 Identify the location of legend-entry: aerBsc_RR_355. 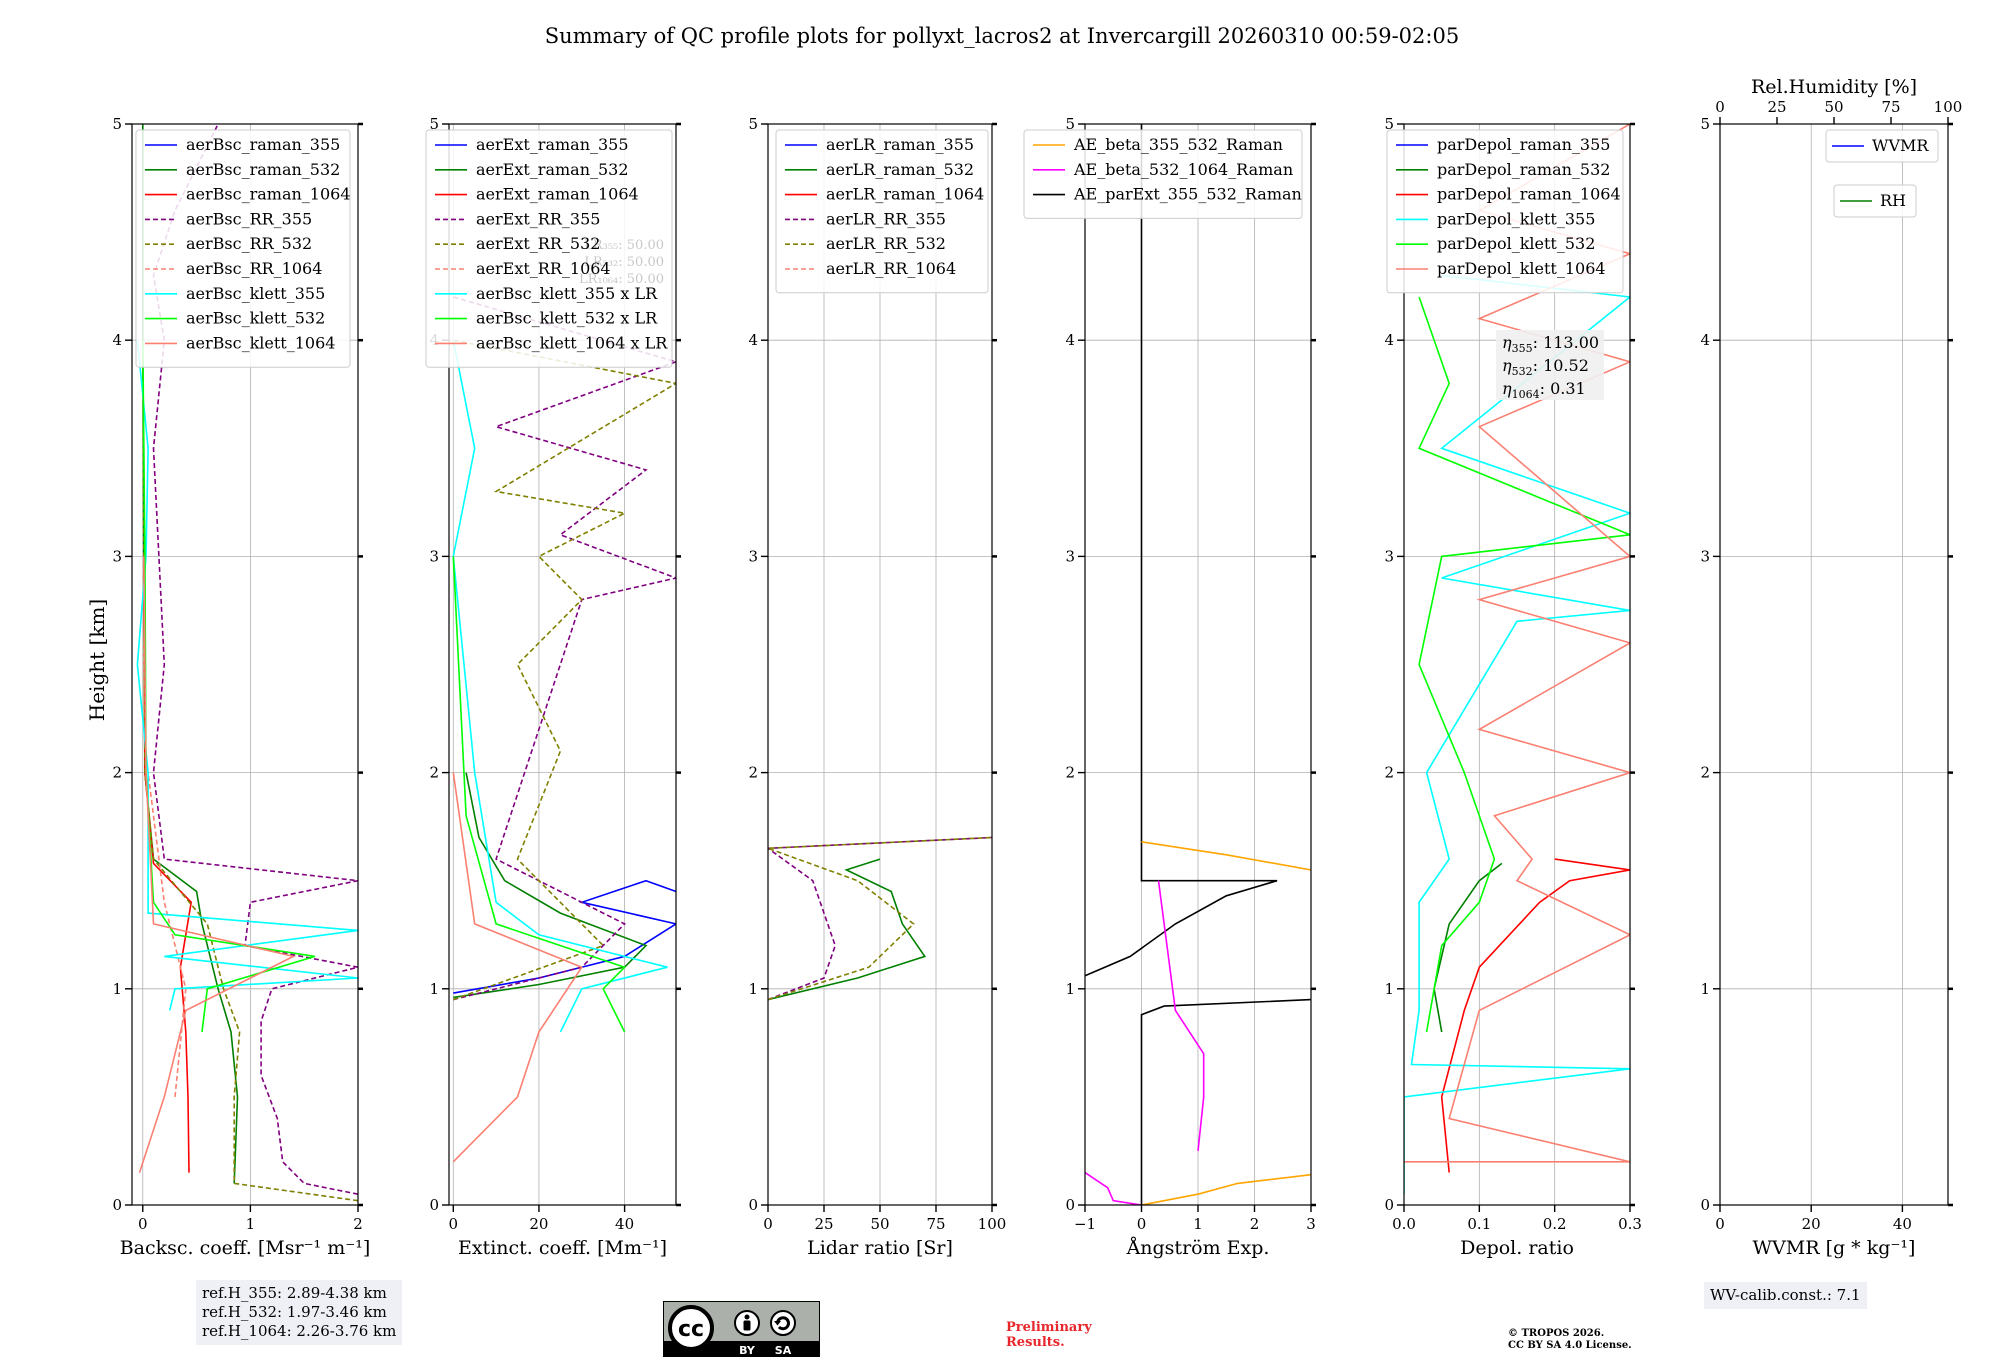
(249, 218).